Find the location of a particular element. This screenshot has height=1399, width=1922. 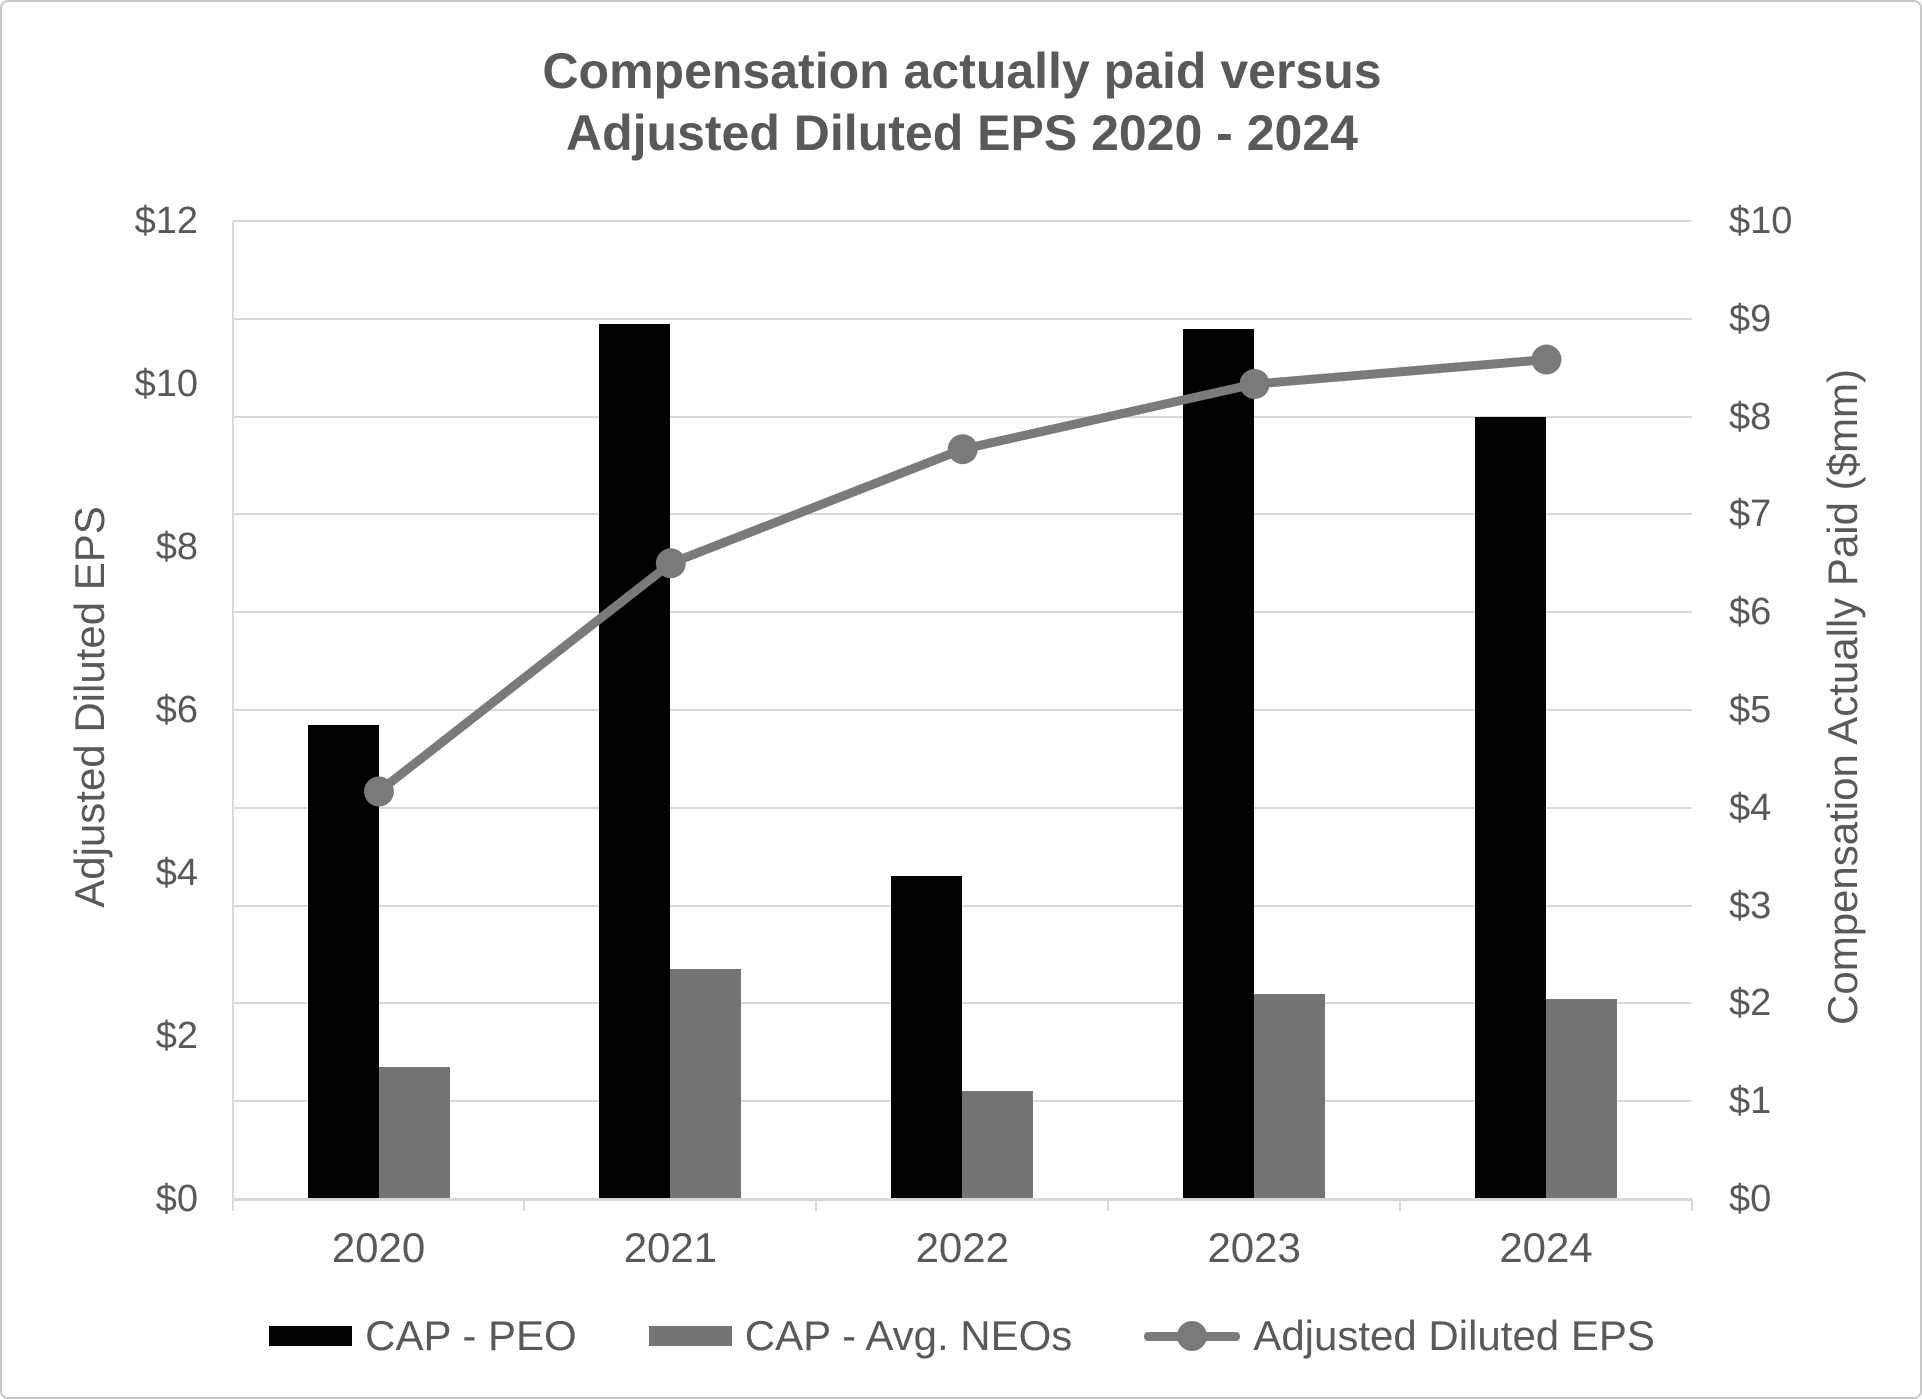

legend-label-cap-avg-neos: CAP - Avg. NEOs is located at coordinates (908, 1335).